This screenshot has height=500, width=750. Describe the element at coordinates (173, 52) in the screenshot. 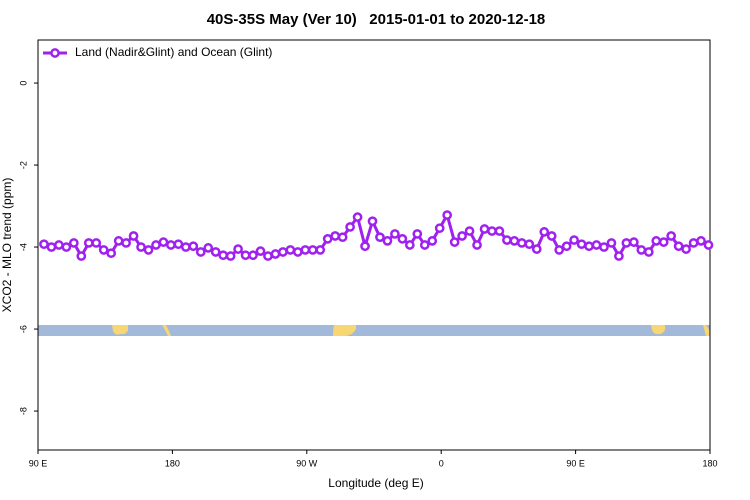

I see `legend-label: Land (Nadir&Glint) and Ocean (Glint)` at that location.